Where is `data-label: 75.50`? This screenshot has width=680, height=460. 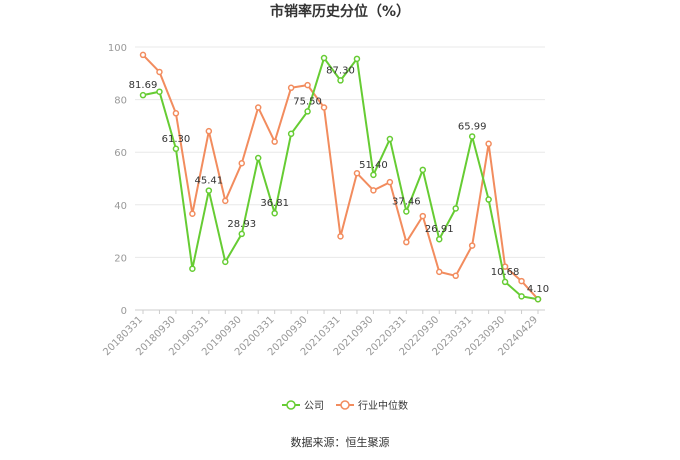
data-label: 75.50 is located at coordinates (307, 101).